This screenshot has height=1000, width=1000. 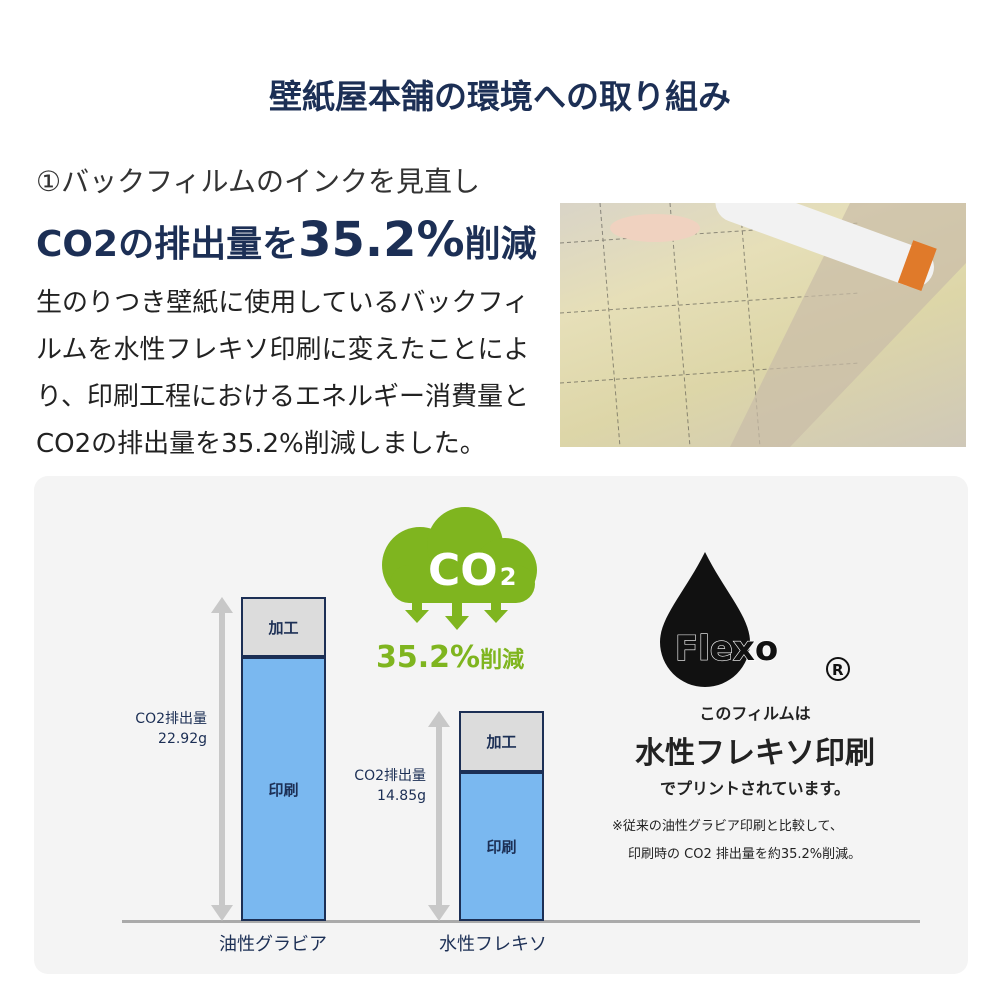 I want to click on reduction-label: 35.2%削減, so click(x=450, y=657).